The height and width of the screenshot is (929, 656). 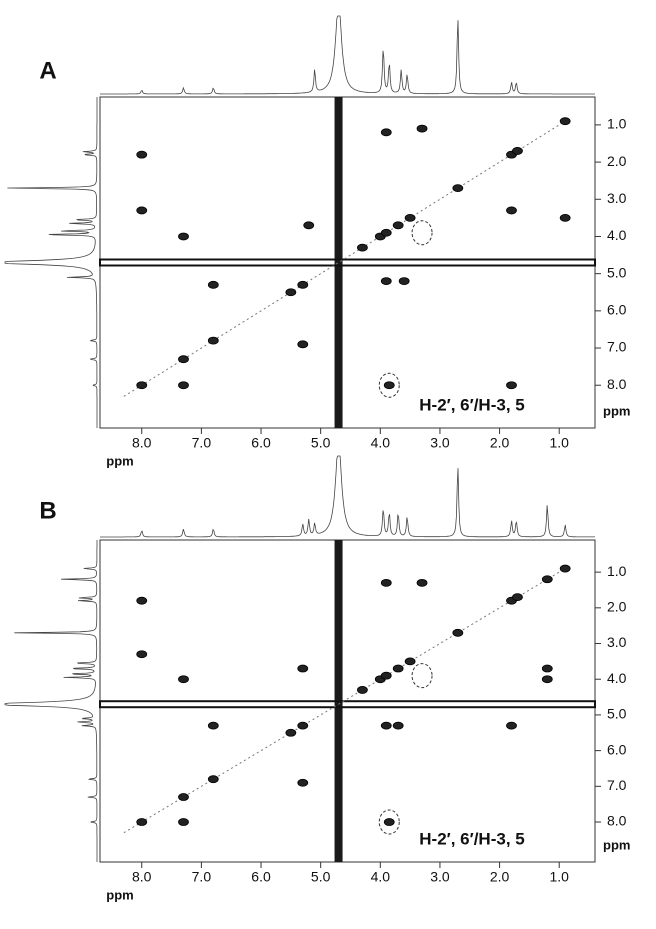 I want to click on y-tick-label: 4.0, so click(x=617, y=678).